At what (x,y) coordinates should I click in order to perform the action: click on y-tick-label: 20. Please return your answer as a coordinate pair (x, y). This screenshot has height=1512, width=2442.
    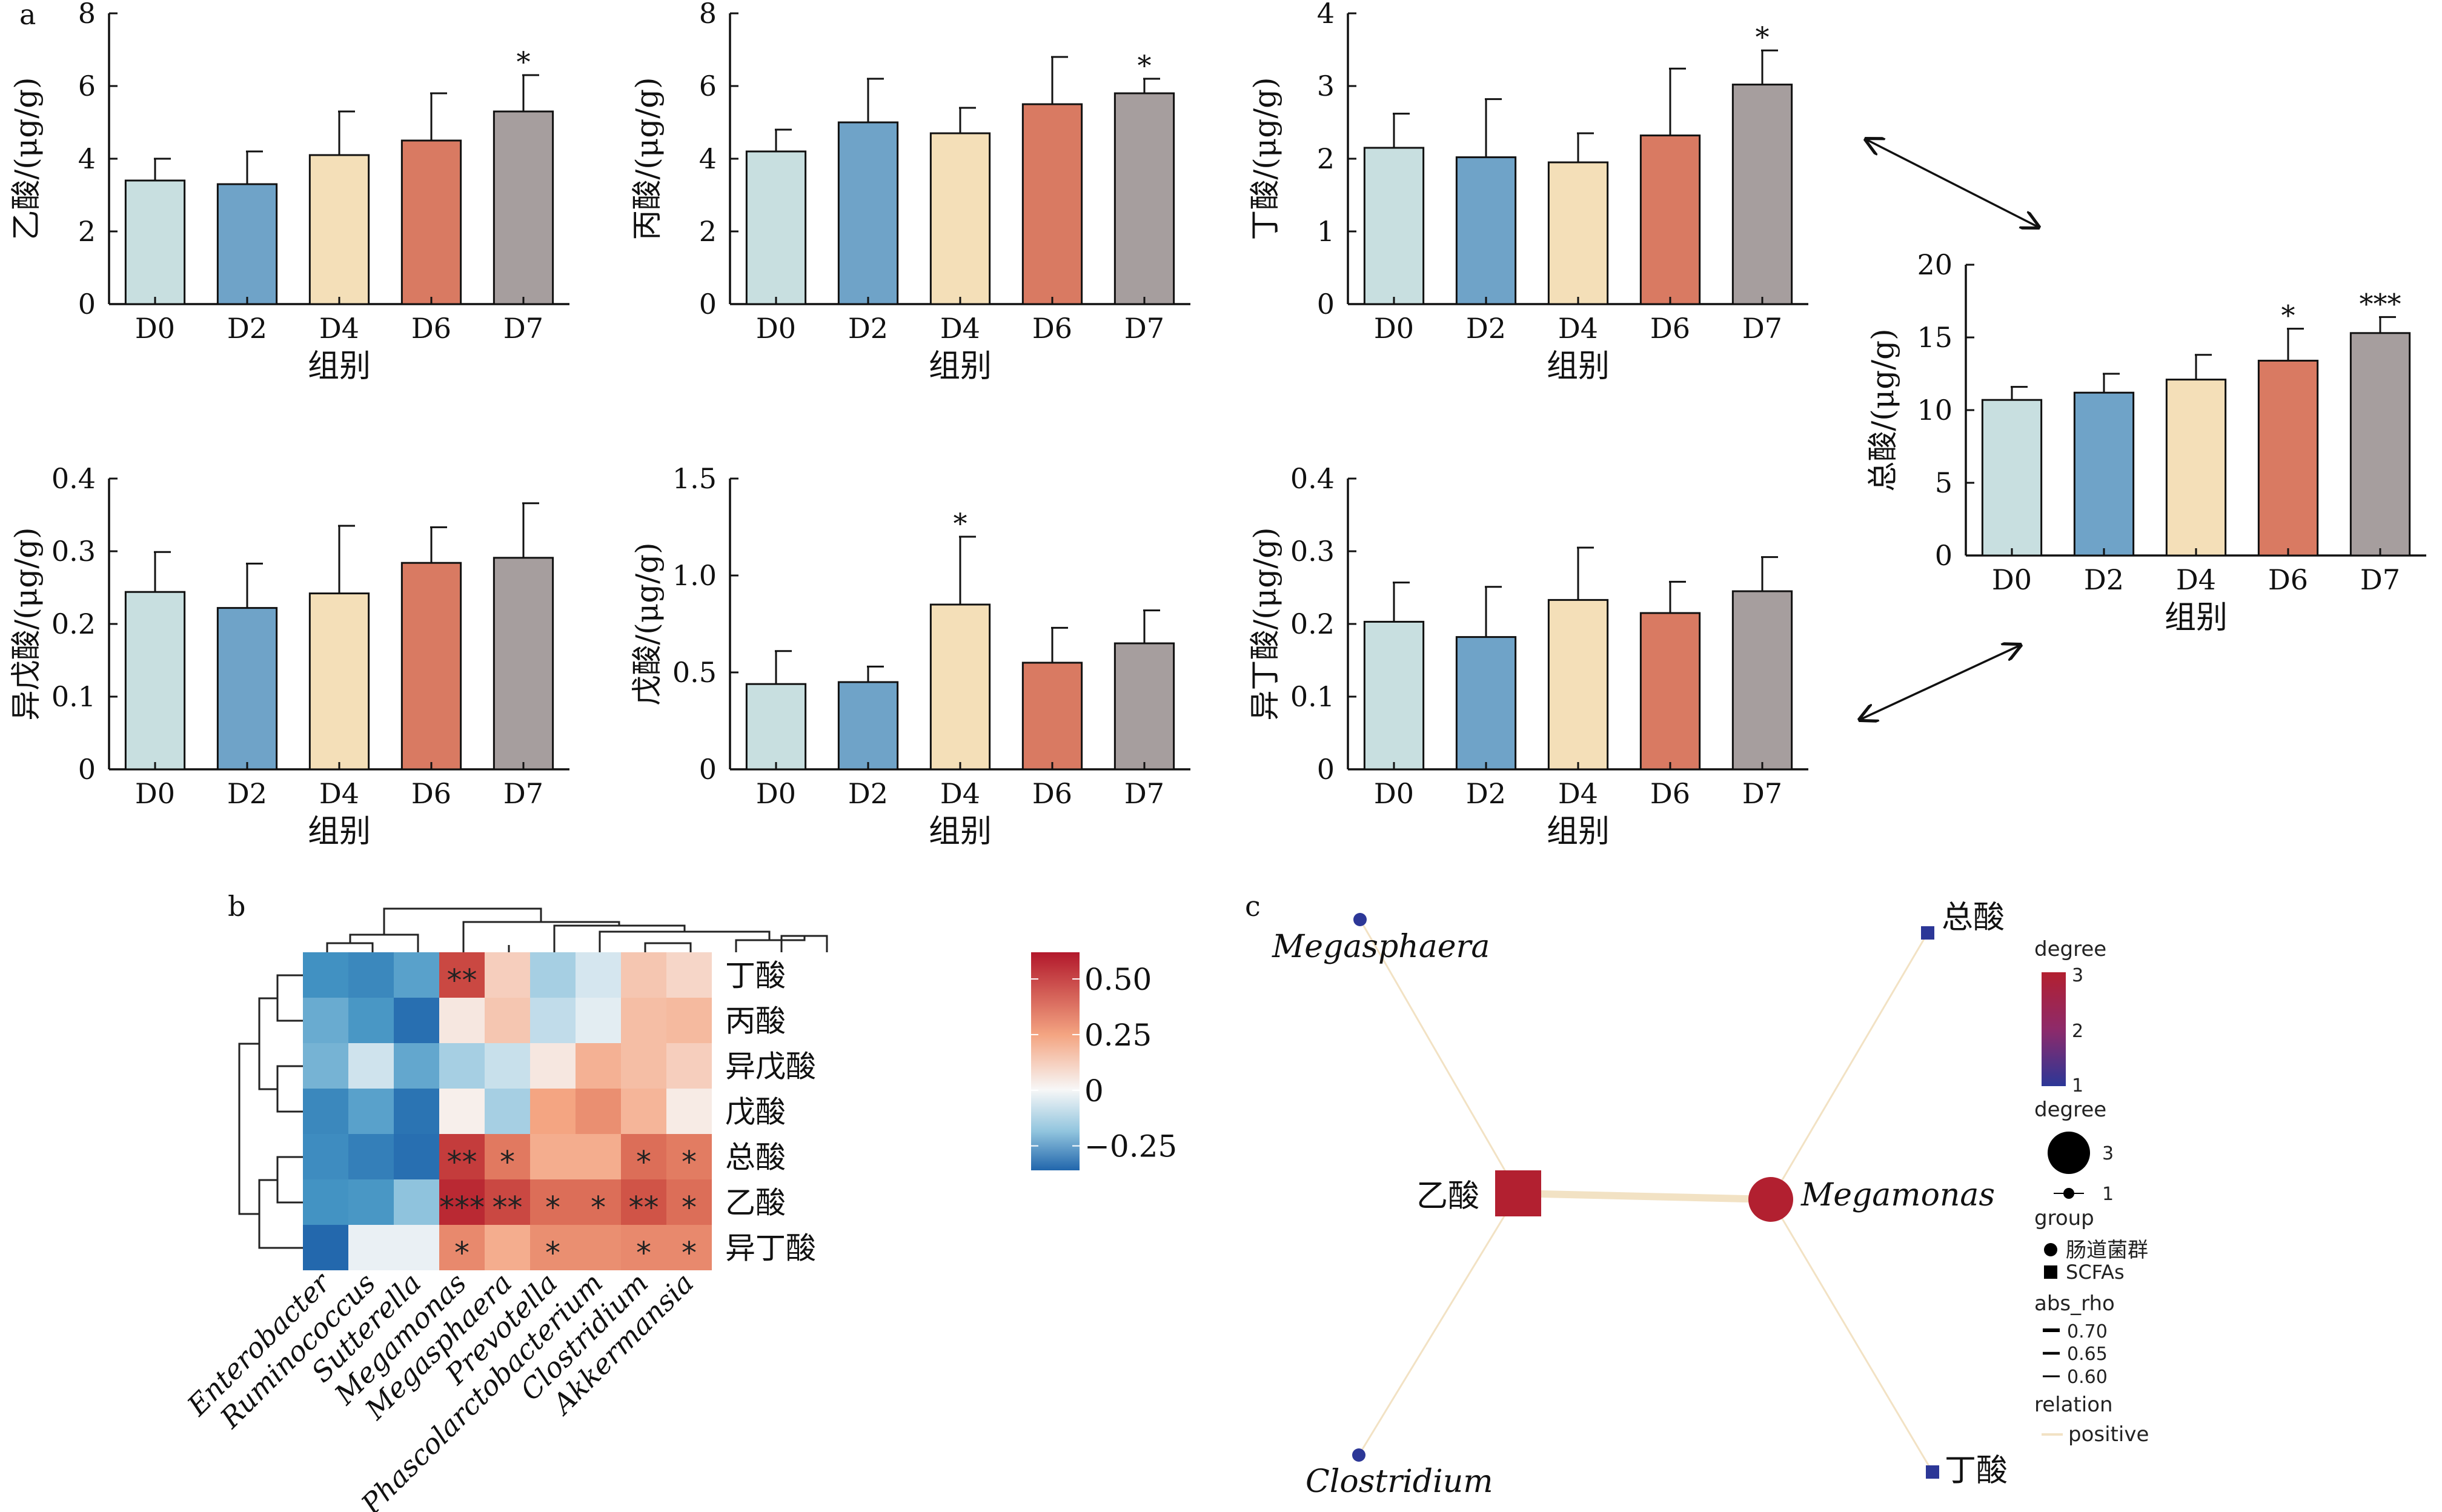
    Looking at the image, I should click on (1935, 264).